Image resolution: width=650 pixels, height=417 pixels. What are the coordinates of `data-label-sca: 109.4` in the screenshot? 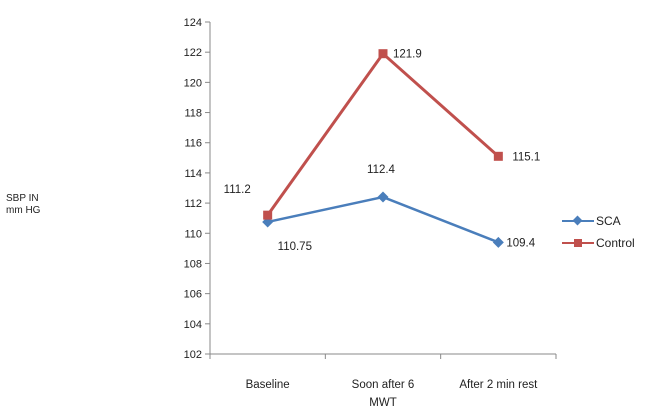 It's located at (520, 243).